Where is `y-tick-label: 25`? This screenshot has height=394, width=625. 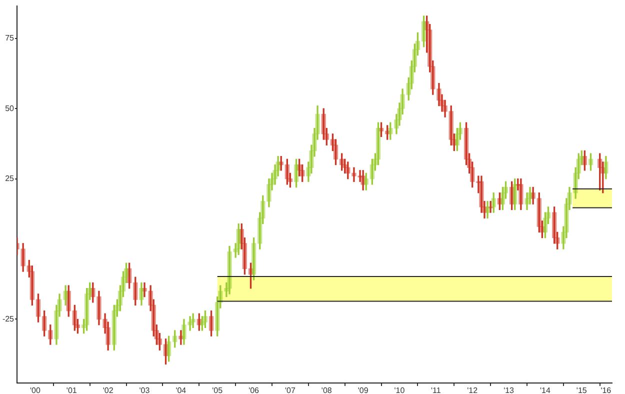
y-tick-label: 25 is located at coordinates (10, 179).